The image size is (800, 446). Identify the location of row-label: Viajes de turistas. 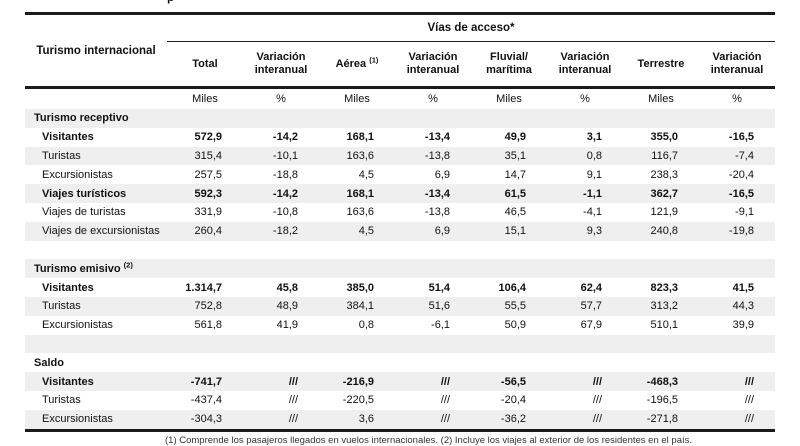
(84, 212).